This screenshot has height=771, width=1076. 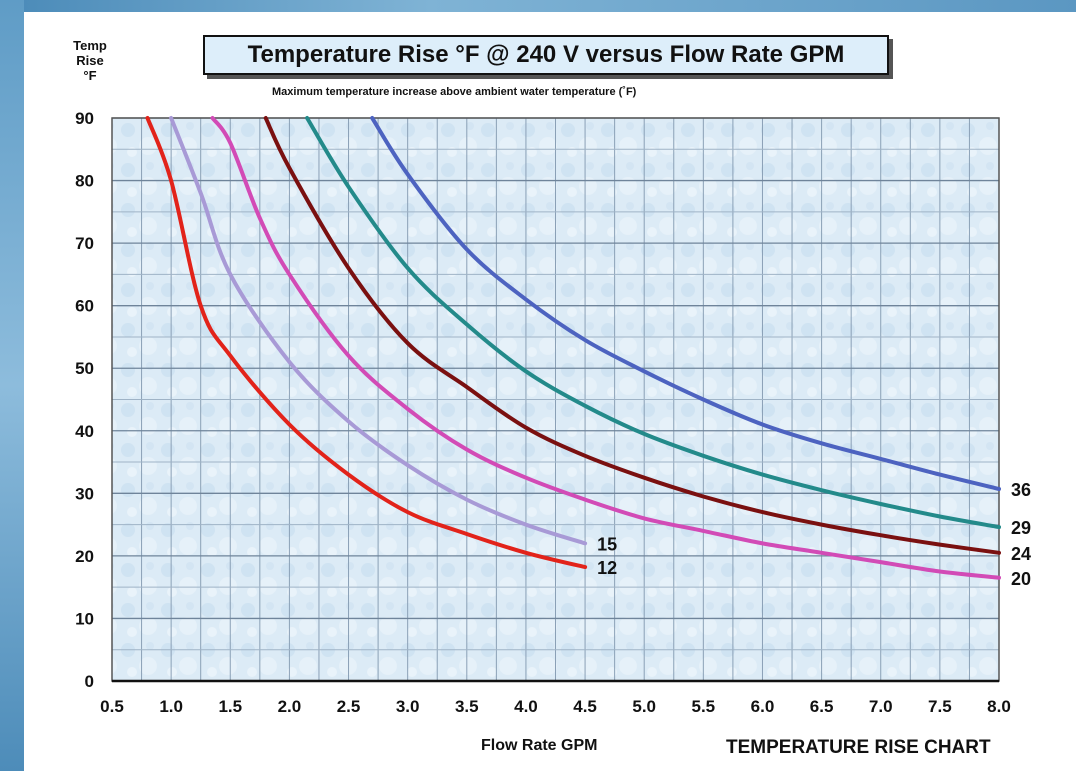 I want to click on series-label-15: 15, so click(x=607, y=544).